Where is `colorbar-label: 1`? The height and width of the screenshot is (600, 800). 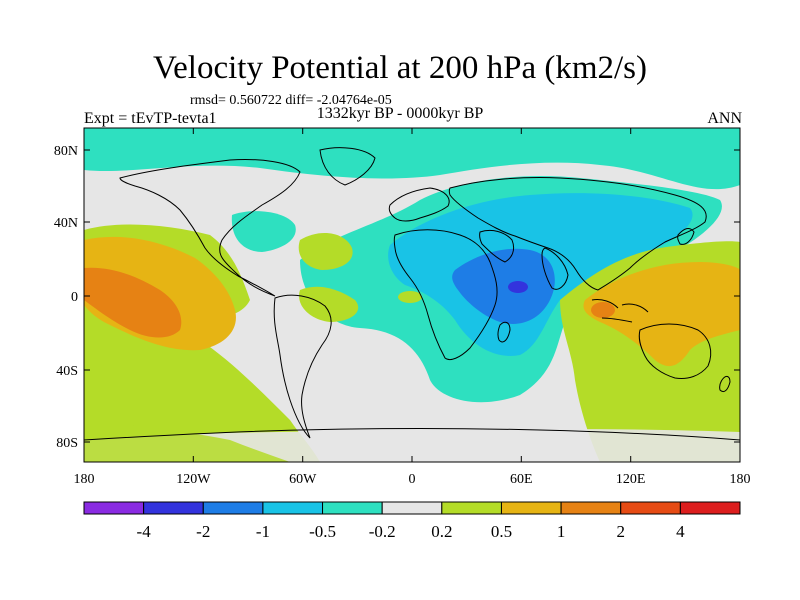 colorbar-label: 1 is located at coordinates (561, 531).